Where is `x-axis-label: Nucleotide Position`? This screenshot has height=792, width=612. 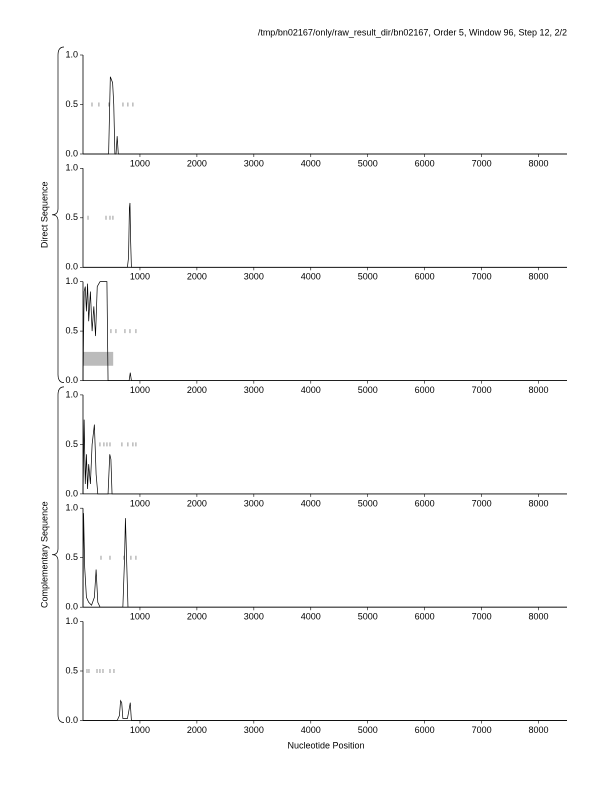 x-axis-label: Nucleotide Position is located at coordinates (325, 745).